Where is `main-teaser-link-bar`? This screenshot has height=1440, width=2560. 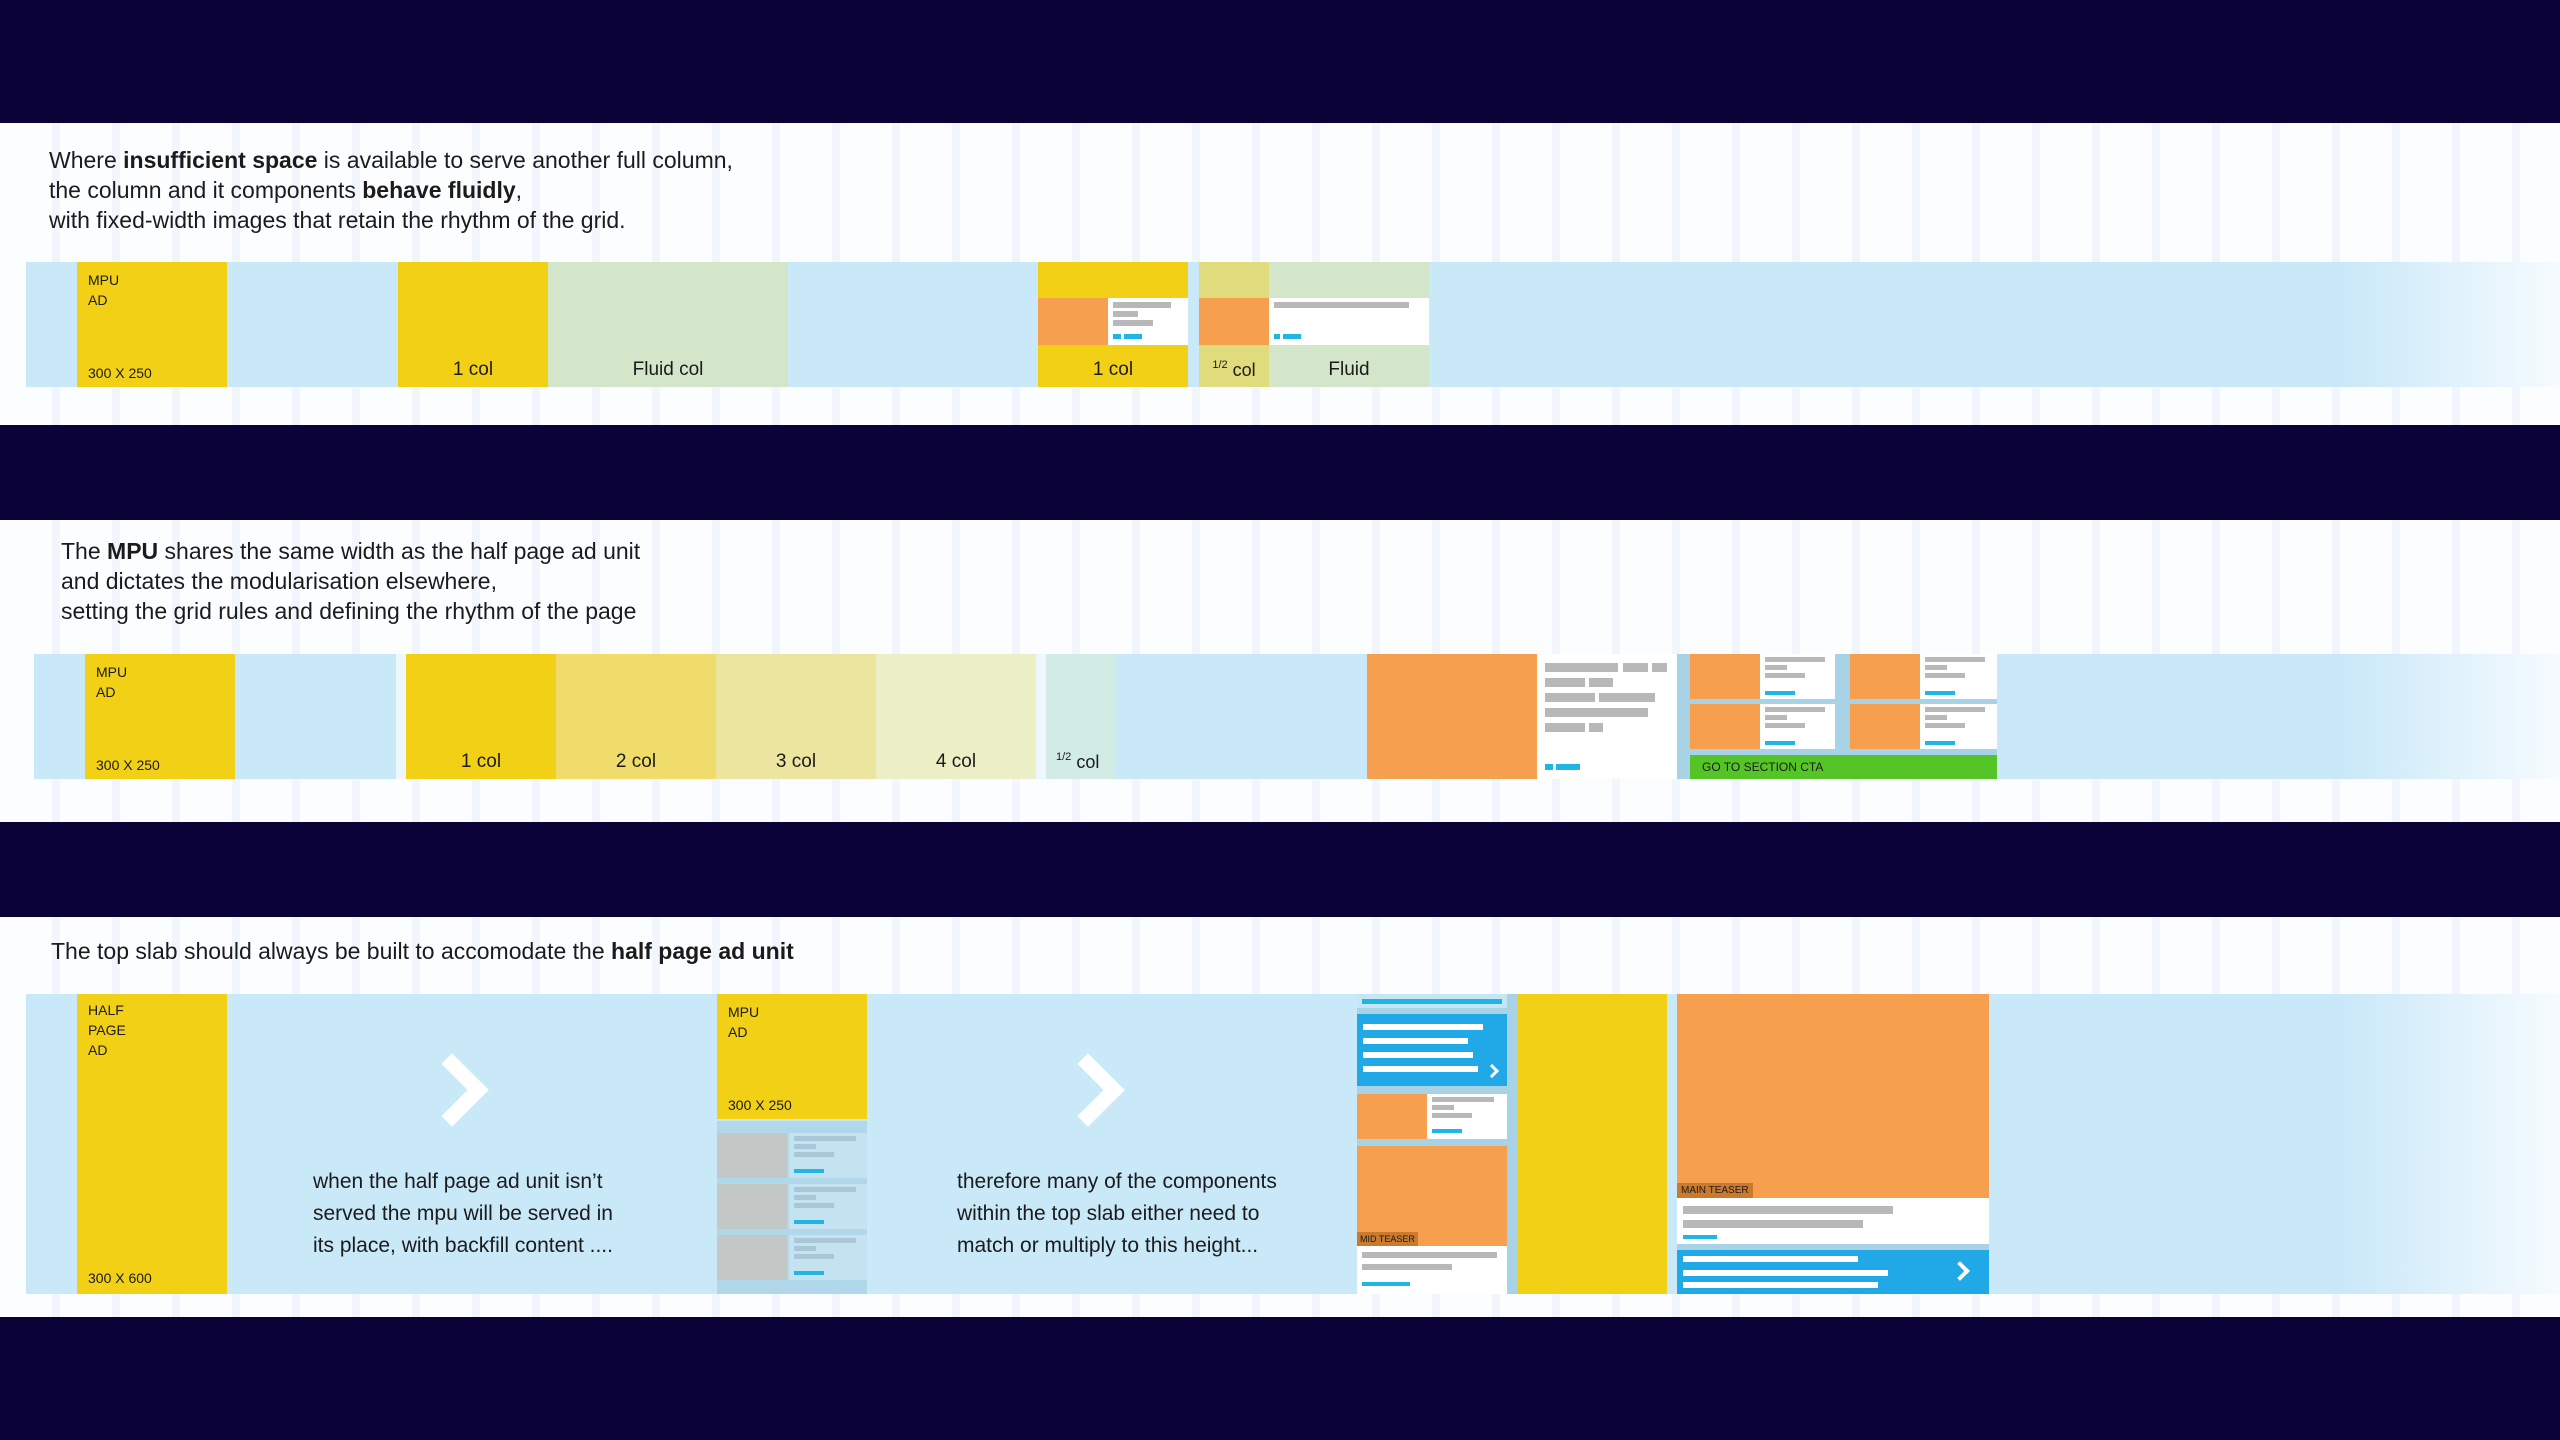 main-teaser-link-bar is located at coordinates (1833, 1272).